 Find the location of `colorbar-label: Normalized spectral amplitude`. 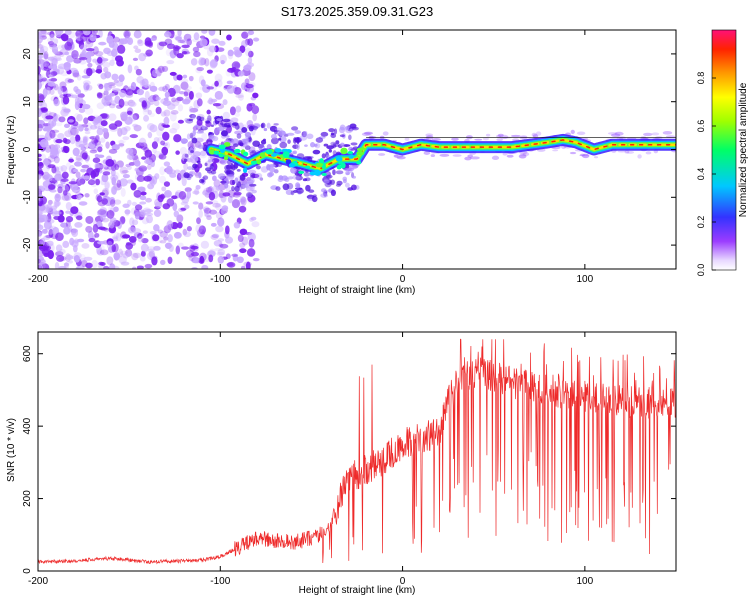

colorbar-label: Normalized spectral amplitude is located at coordinates (743, 149).